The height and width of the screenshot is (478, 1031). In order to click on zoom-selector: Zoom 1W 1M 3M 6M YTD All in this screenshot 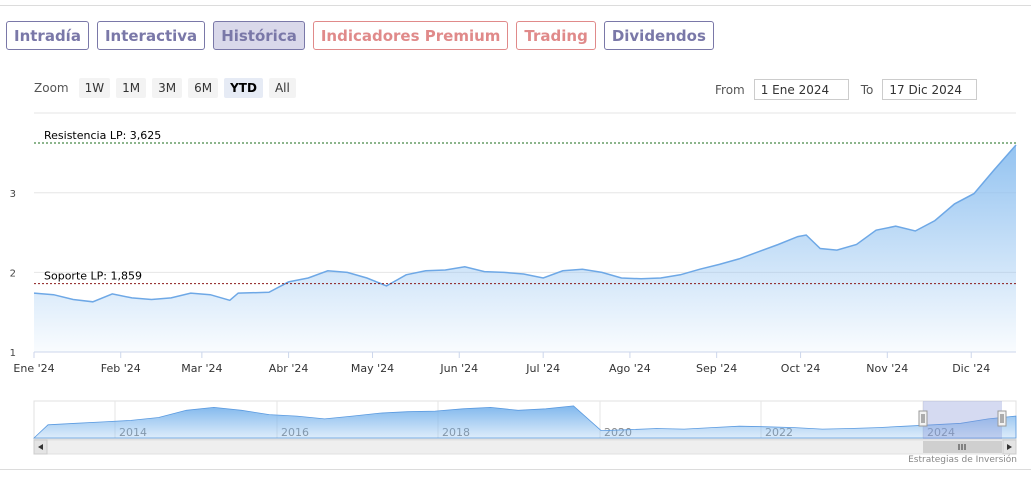, I will do `click(165, 88)`.